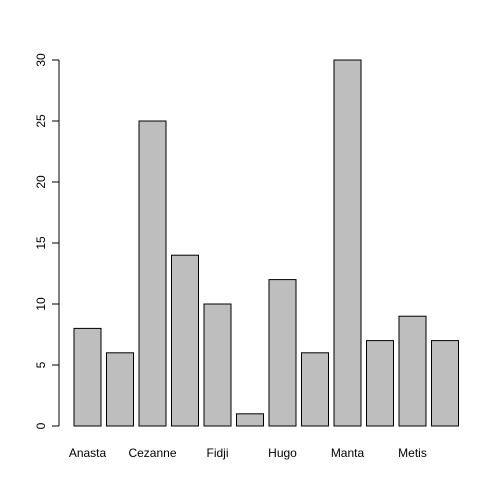  What do you see at coordinates (41, 364) in the screenshot?
I see `y-tick-label: 5` at bounding box center [41, 364].